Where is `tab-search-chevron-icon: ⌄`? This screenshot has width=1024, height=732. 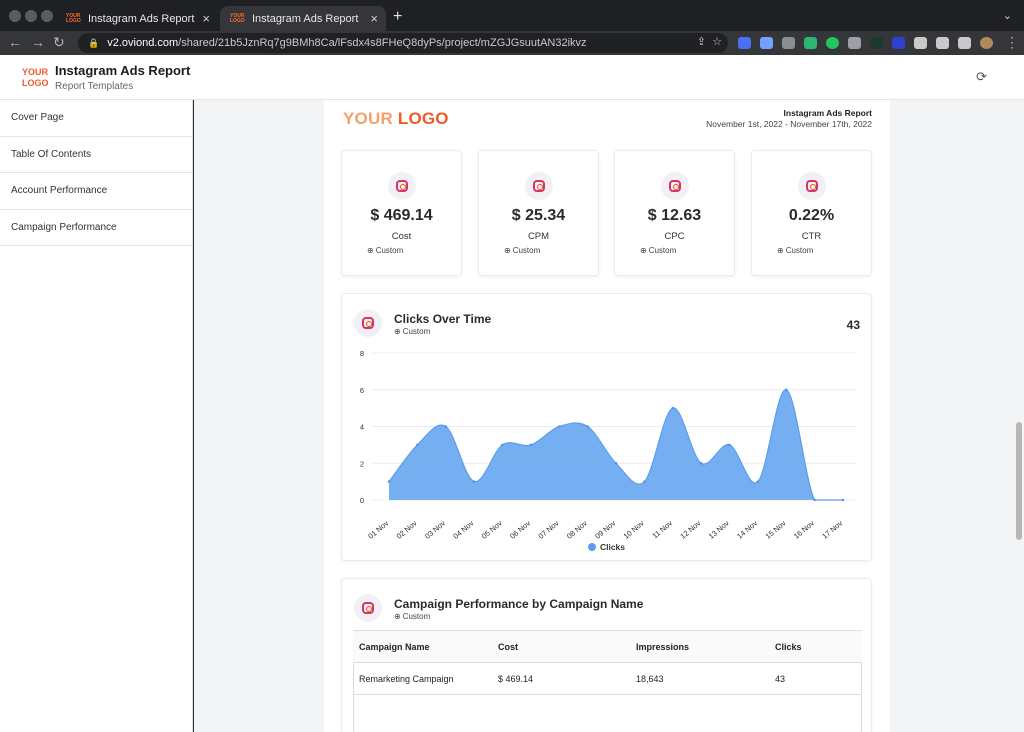 tab-search-chevron-icon: ⌄ is located at coordinates (1007, 16).